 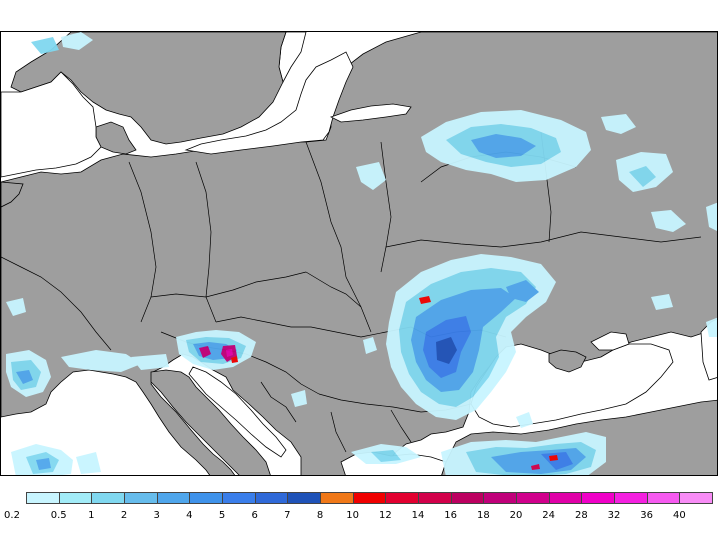 I want to click on legend-label: 20, so click(x=516, y=515).